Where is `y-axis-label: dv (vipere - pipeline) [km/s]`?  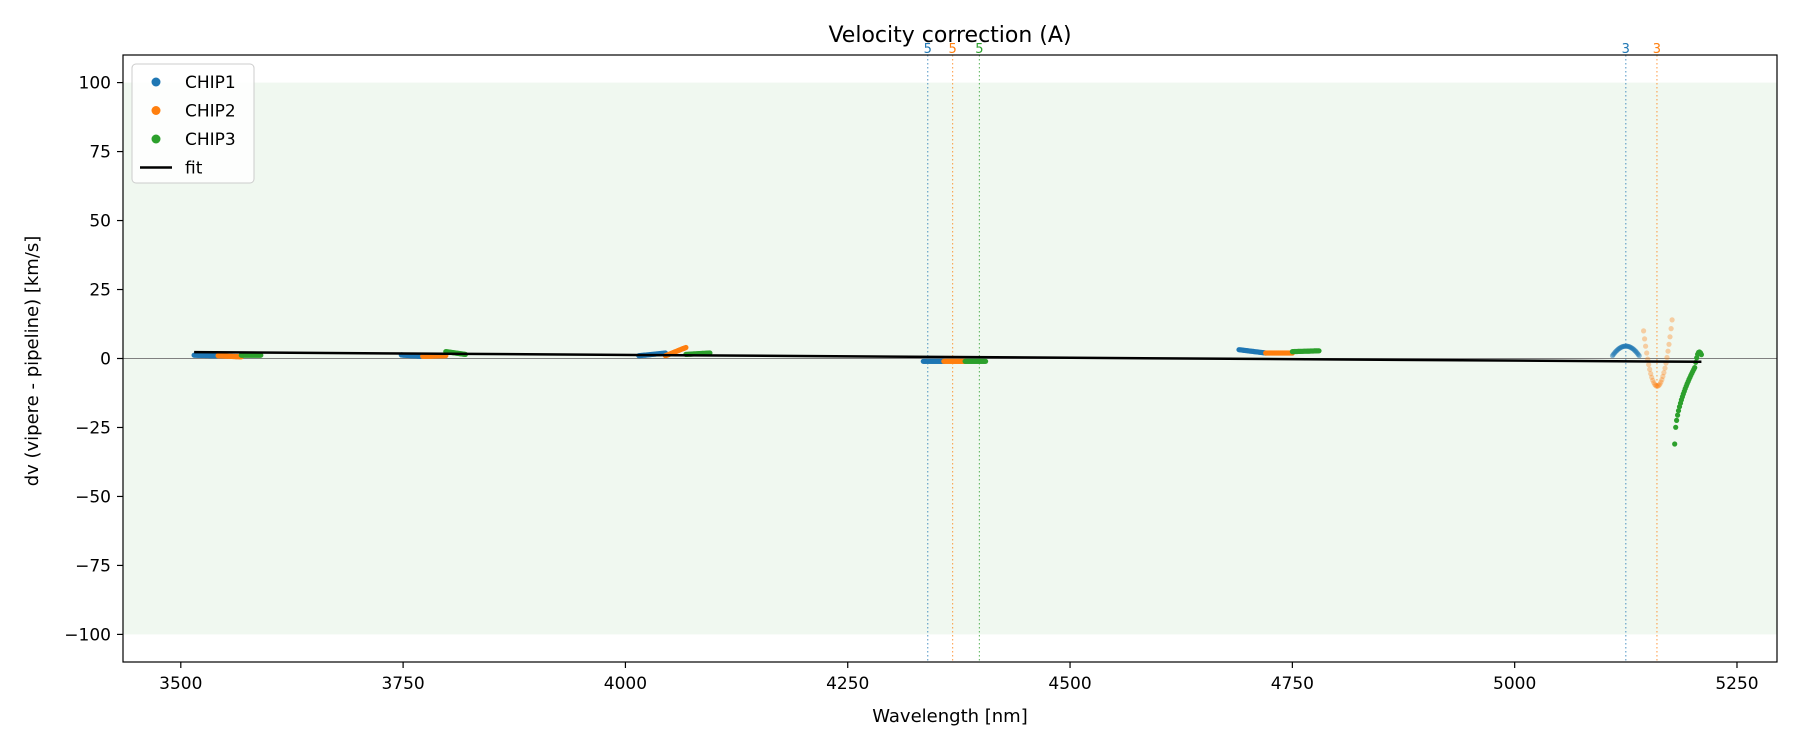 y-axis-label: dv (vipere - pipeline) [km/s] is located at coordinates (32, 361).